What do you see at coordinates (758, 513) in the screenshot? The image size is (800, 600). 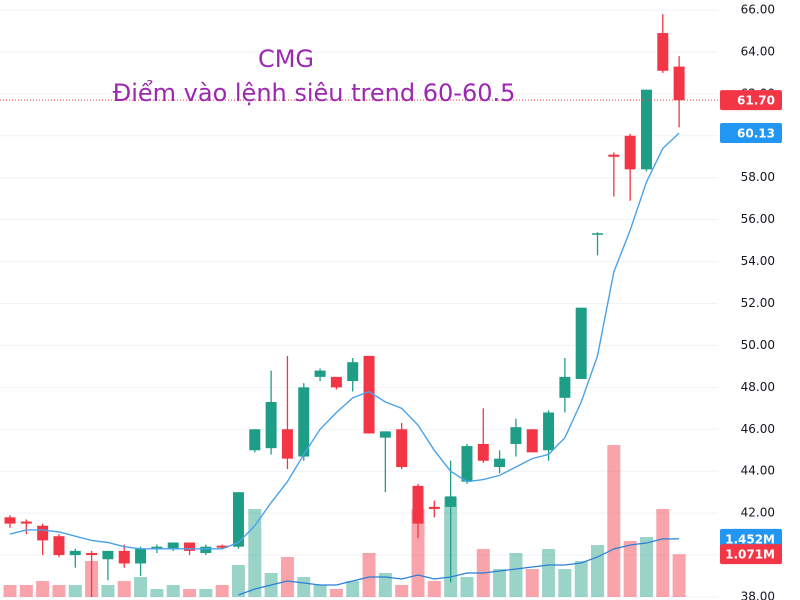 I see `y-tick-label: 42.00` at bounding box center [758, 513].